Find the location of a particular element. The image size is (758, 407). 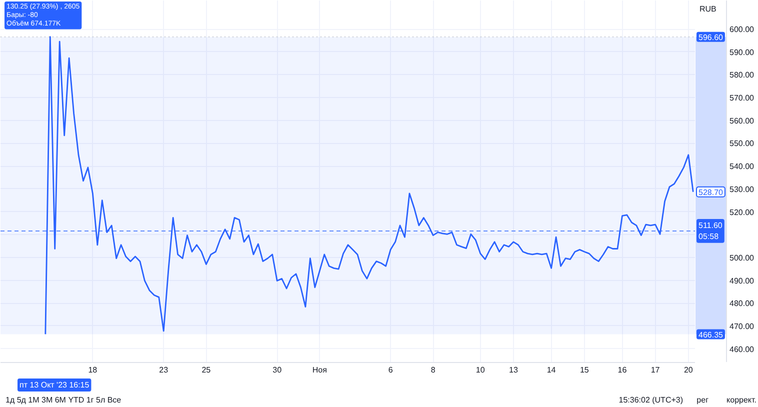

y-tick-label: 490.00 is located at coordinates (742, 281).